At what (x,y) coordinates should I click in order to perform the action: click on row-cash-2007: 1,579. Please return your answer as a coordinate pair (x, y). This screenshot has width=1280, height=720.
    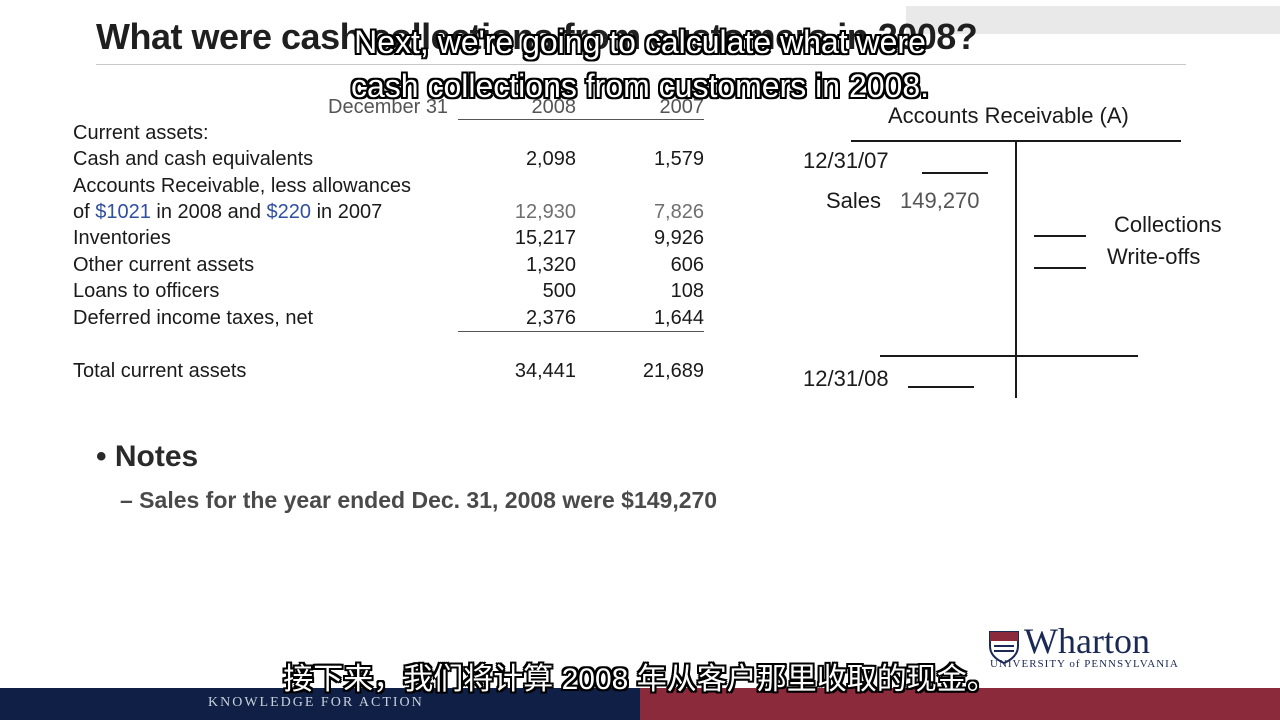
    Looking at the image, I should click on (678, 159).